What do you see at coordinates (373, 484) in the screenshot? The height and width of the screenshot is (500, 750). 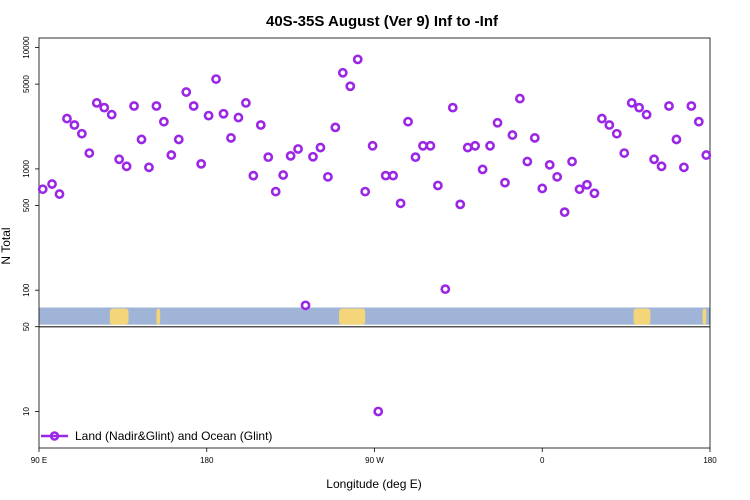 I see `x-axis-label: Longitude (deg E)` at bounding box center [373, 484].